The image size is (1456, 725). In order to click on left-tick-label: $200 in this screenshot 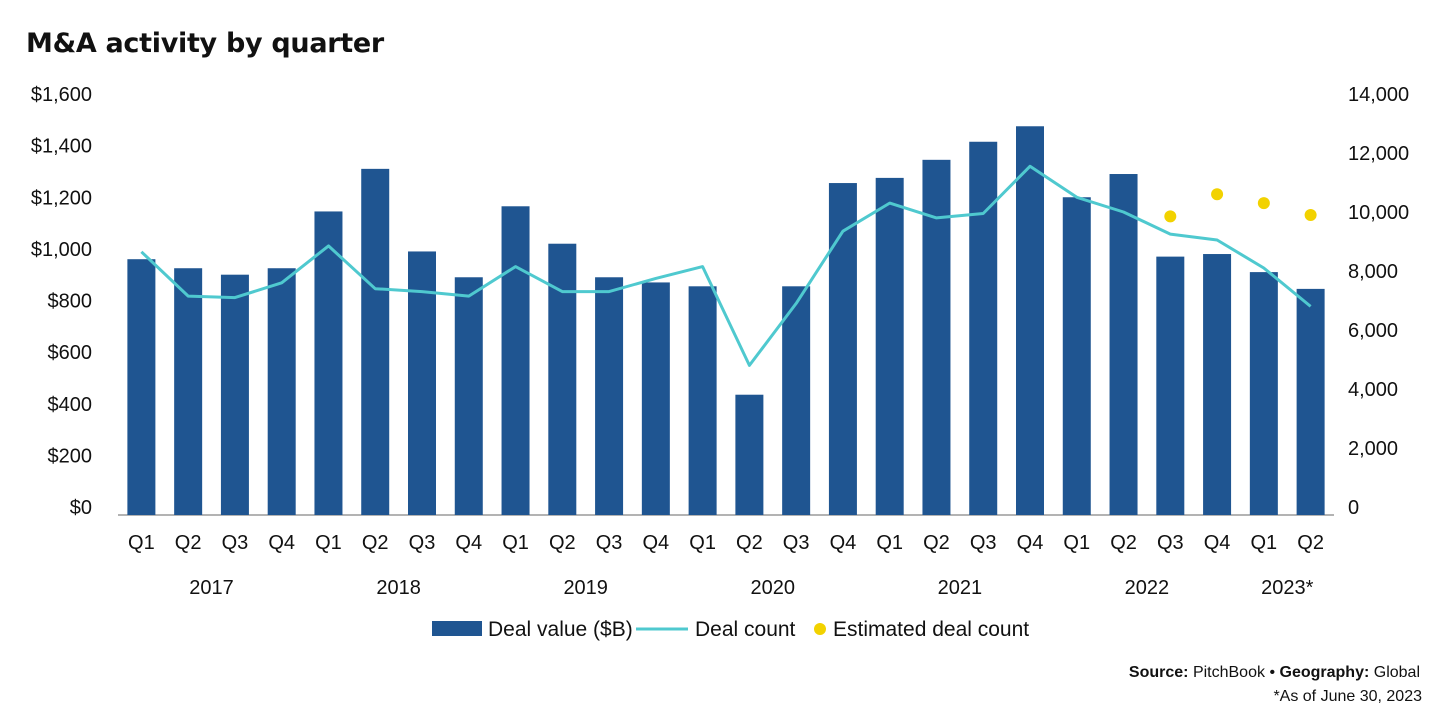, I will do `click(70, 456)`.